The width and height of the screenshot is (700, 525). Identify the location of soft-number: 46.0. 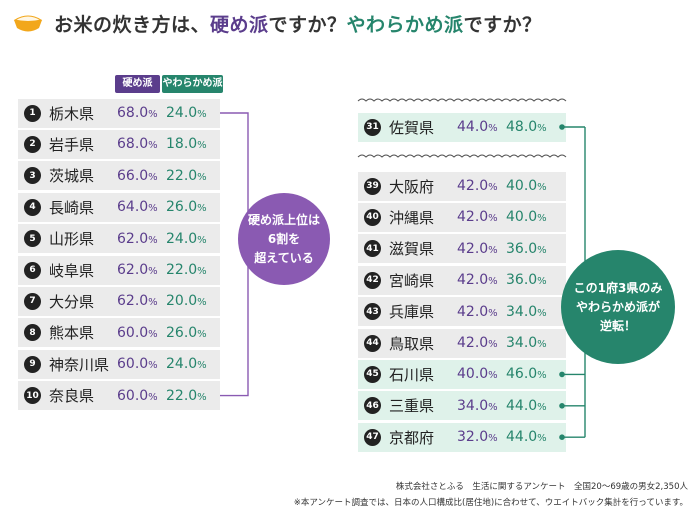
(522, 374).